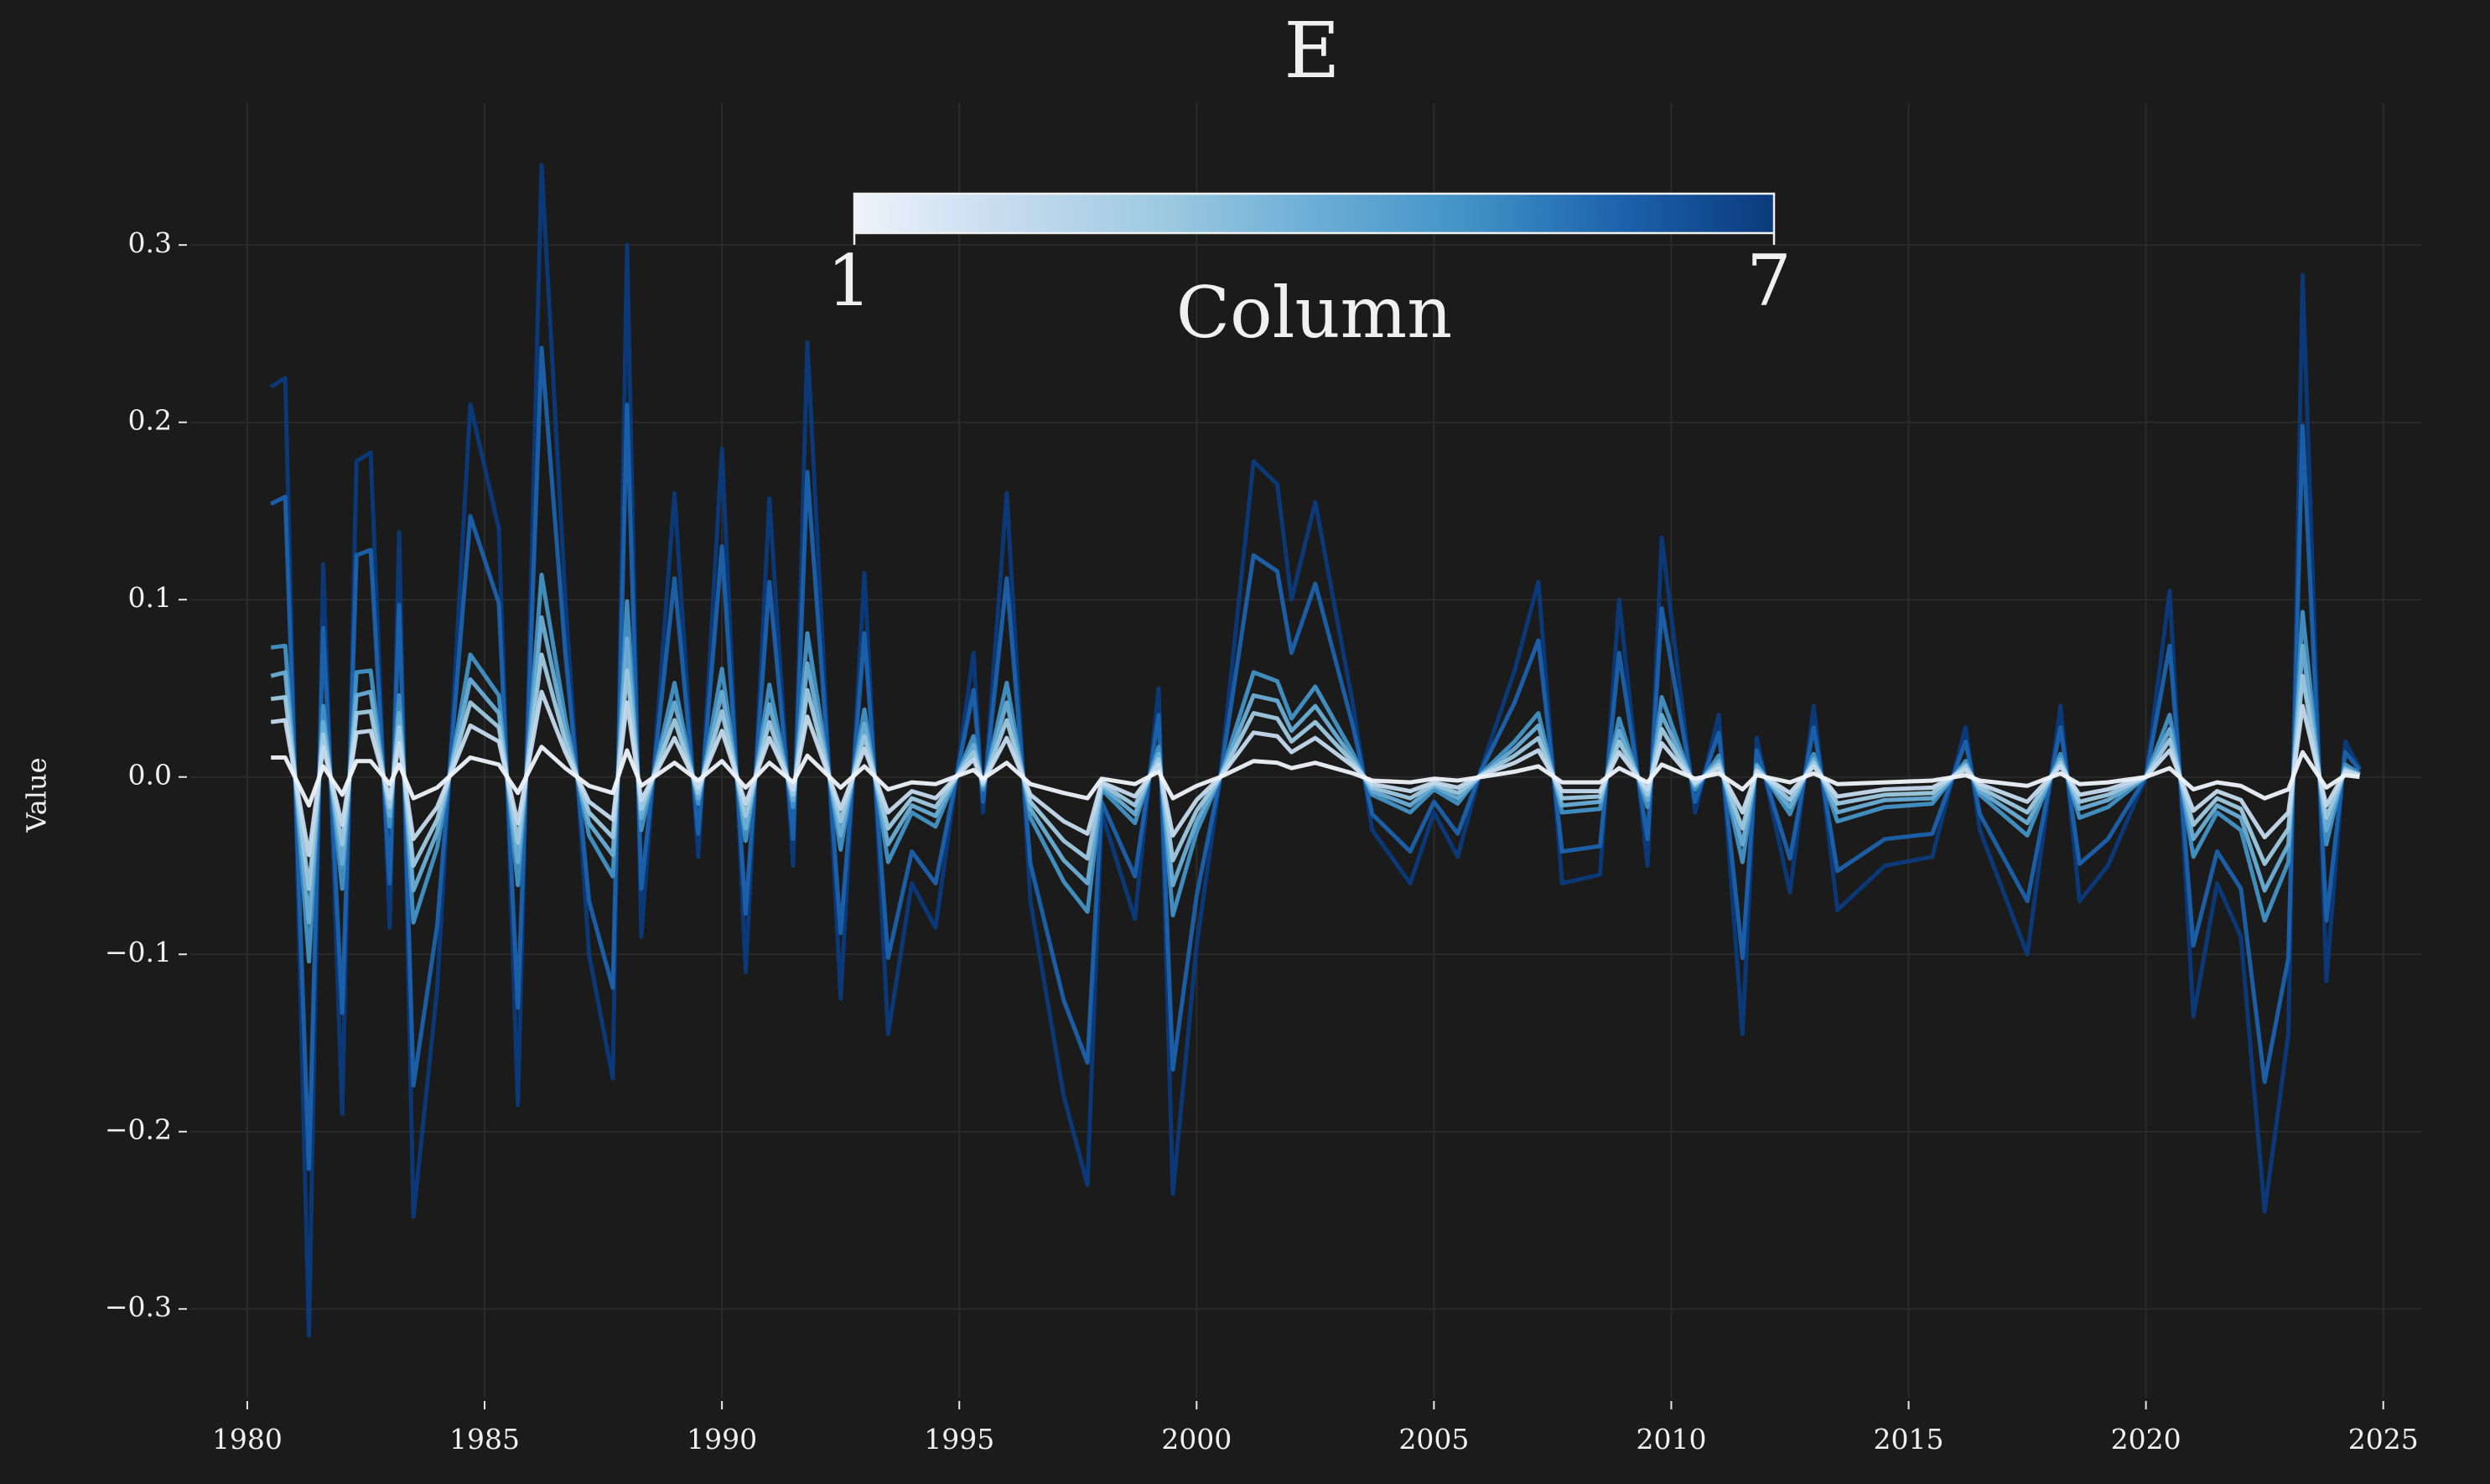 The width and height of the screenshot is (2490, 1484). I want to click on colorbar-tick-label: 1, so click(849, 281).